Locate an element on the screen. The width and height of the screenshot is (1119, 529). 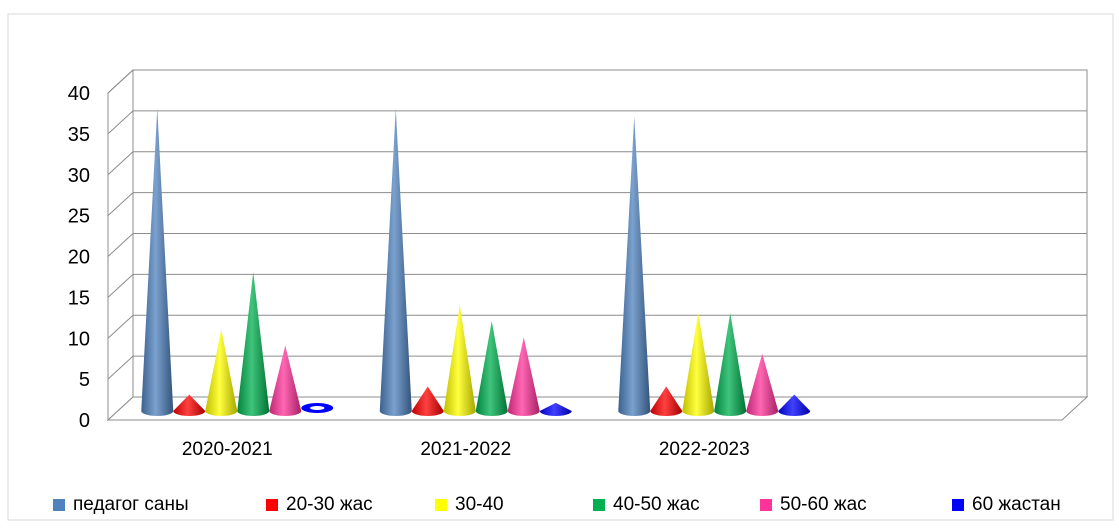
y-axis-ticks: 0 5 10 15 20 25 30 35 40 is located at coordinates (79, 257).